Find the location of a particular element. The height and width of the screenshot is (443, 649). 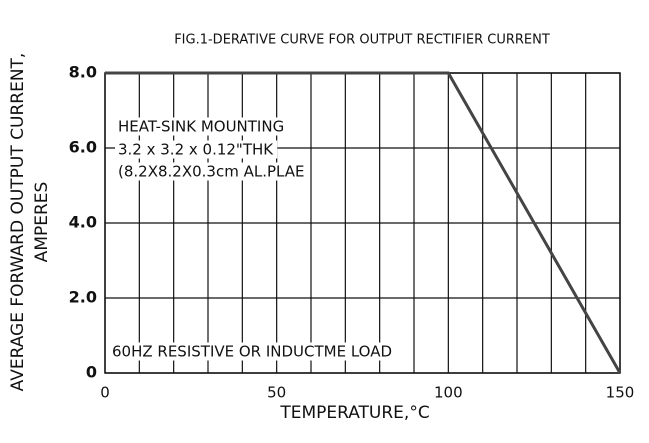

y-tick-label: 6.0 is located at coordinates (83, 147).